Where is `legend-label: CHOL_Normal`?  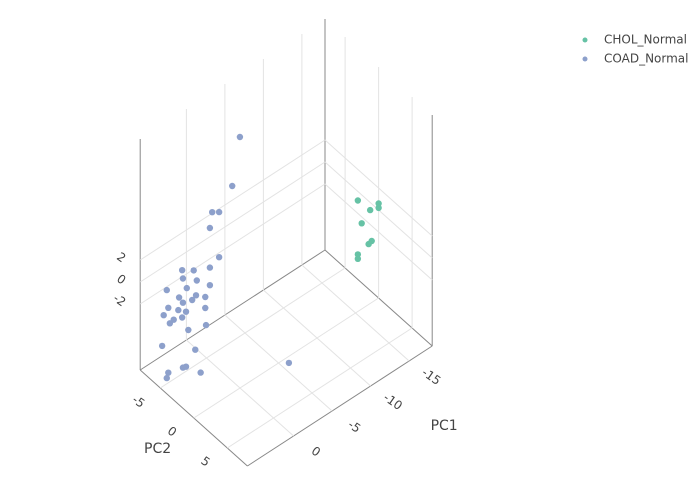 legend-label: CHOL_Normal is located at coordinates (645, 40).